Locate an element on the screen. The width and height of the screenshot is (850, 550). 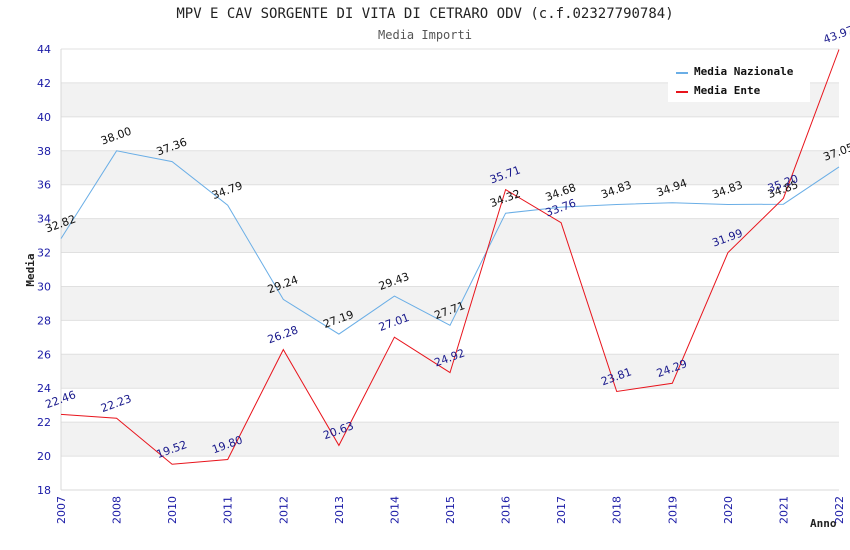
x-tick-label: 2019 is located at coordinates (672, 510).